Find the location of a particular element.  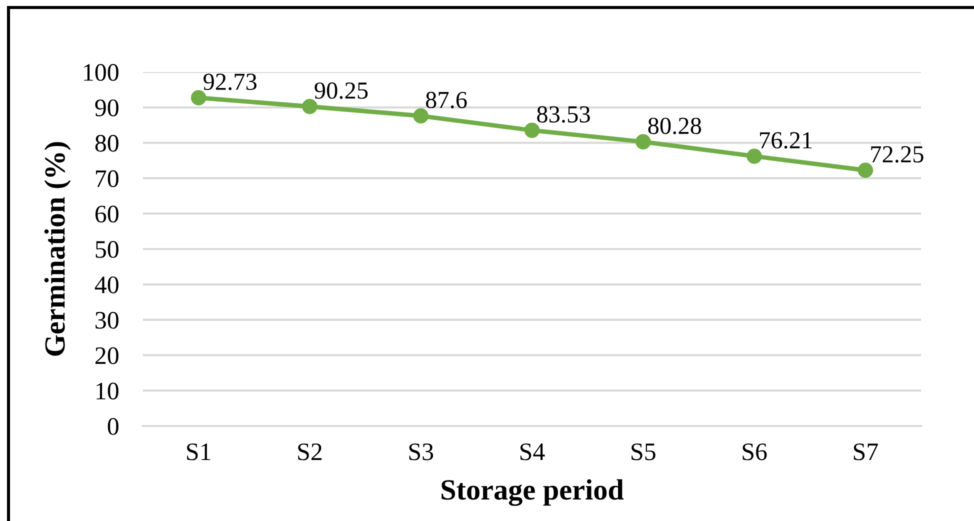

data-label: 90.25 is located at coordinates (341, 90).